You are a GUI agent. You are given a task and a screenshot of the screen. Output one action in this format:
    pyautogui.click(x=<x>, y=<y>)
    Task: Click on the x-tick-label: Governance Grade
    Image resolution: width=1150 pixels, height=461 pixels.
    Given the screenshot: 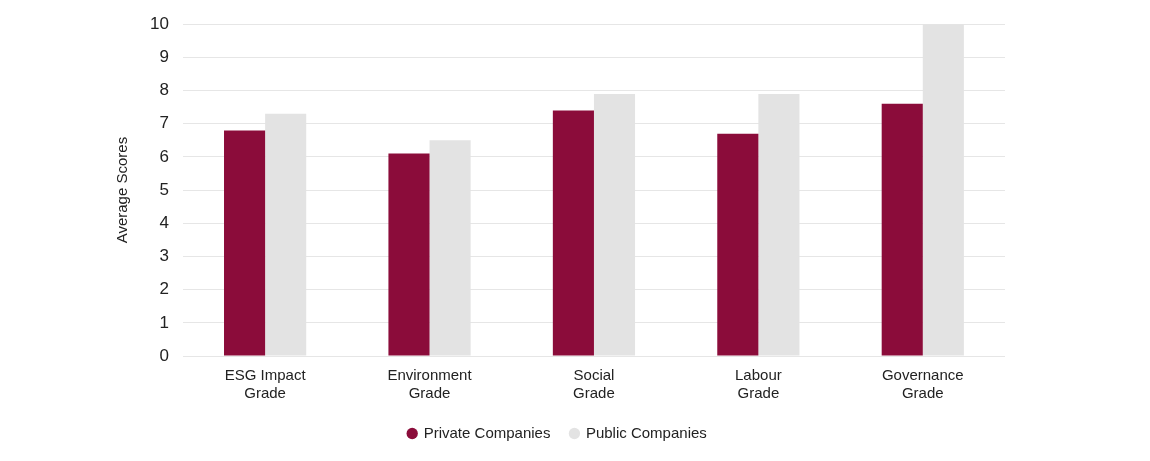 What is the action you would take?
    pyautogui.click(x=922, y=384)
    